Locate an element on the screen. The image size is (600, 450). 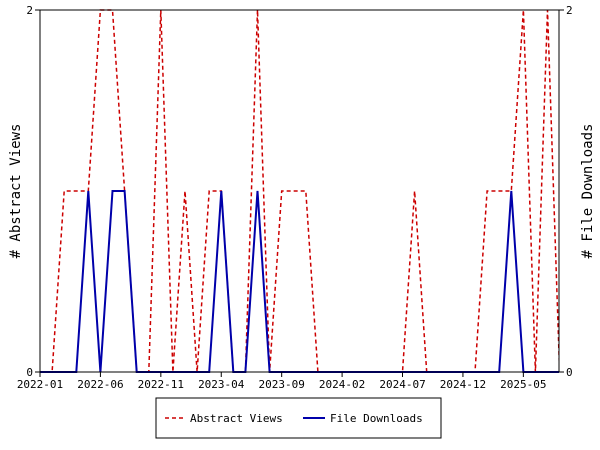
legend-label-abstract-views: Abstract Views is located at coordinates (236, 418).